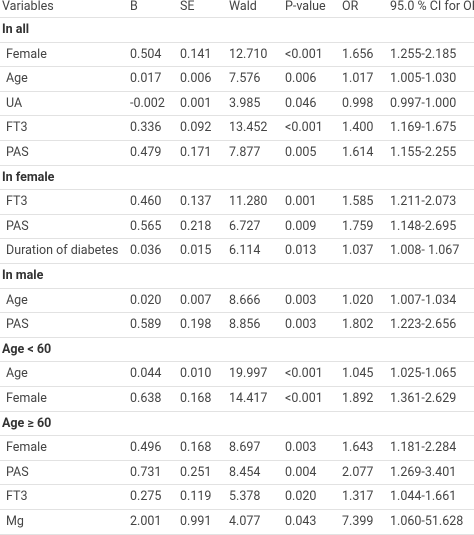 The width and height of the screenshot is (474, 535). What do you see at coordinates (146, 374) in the screenshot?
I see `value-cell: 0.044` at bounding box center [146, 374].